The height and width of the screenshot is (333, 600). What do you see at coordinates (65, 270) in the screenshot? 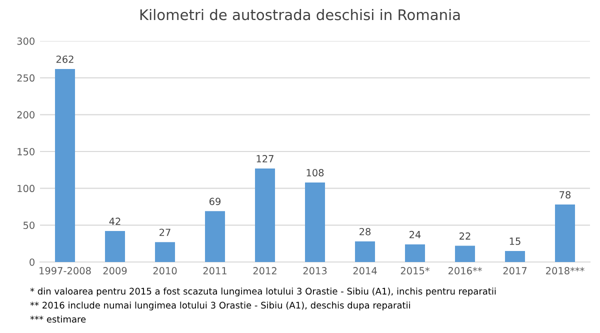
I see `x-tick-label: 1997-2008` at bounding box center [65, 270].